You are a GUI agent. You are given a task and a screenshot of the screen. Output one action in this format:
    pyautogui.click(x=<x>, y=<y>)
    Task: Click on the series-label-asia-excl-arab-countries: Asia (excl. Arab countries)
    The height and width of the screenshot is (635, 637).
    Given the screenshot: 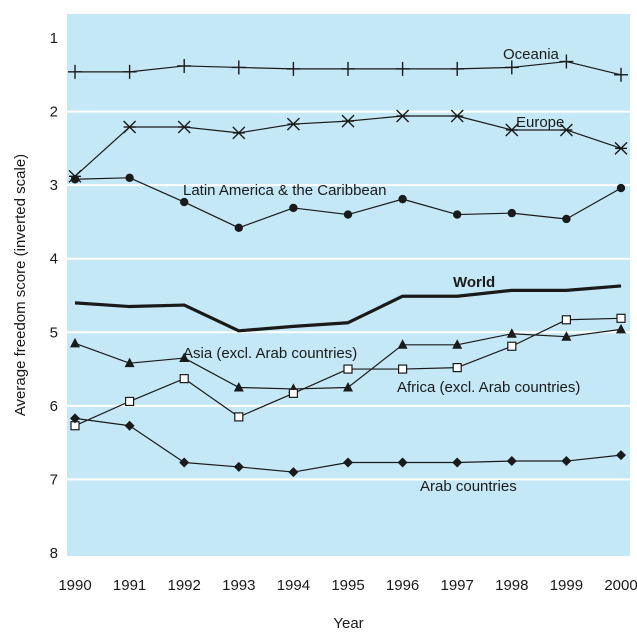 What is the action you would take?
    pyautogui.click(x=270, y=353)
    